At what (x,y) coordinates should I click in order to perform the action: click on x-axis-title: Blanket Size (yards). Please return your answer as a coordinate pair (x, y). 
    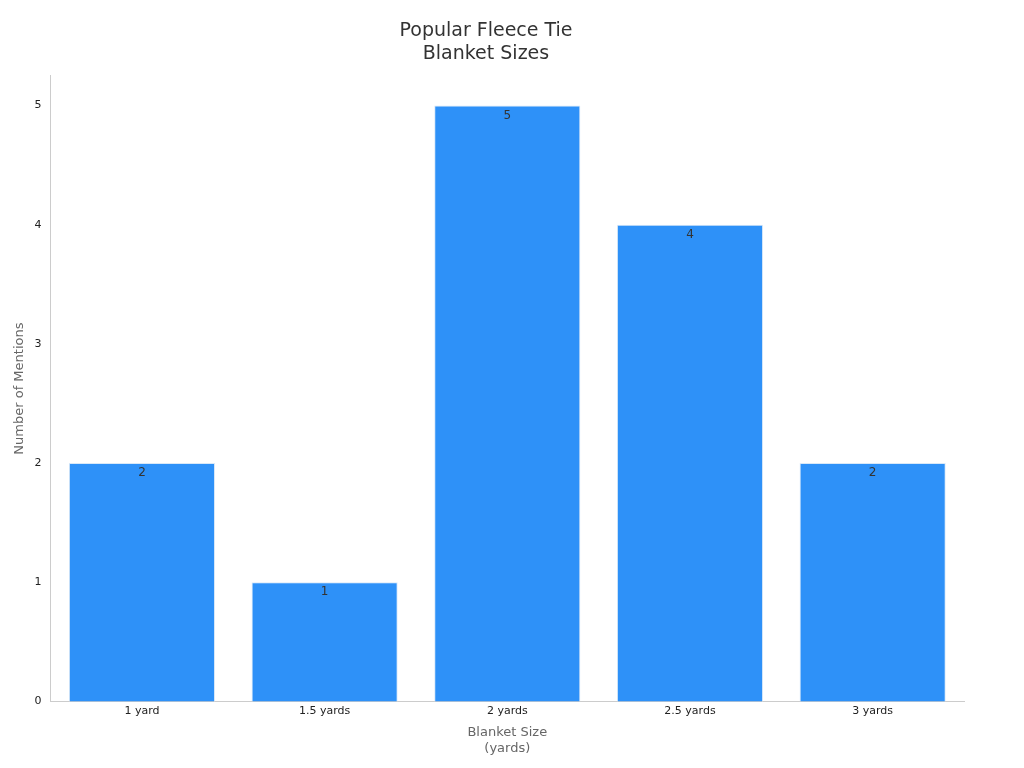
    Looking at the image, I should click on (507, 739).